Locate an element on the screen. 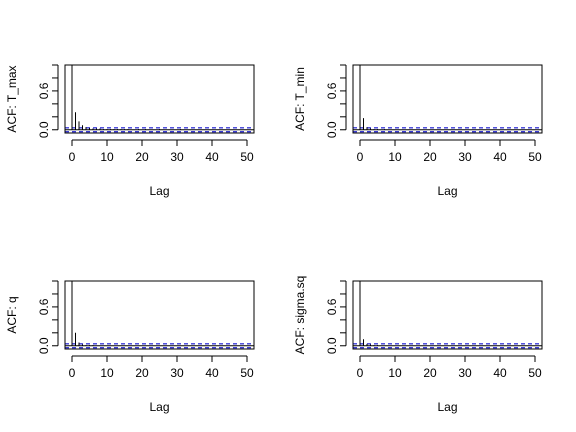  y-axis-title: ACF: T_min is located at coordinates (300, 99).